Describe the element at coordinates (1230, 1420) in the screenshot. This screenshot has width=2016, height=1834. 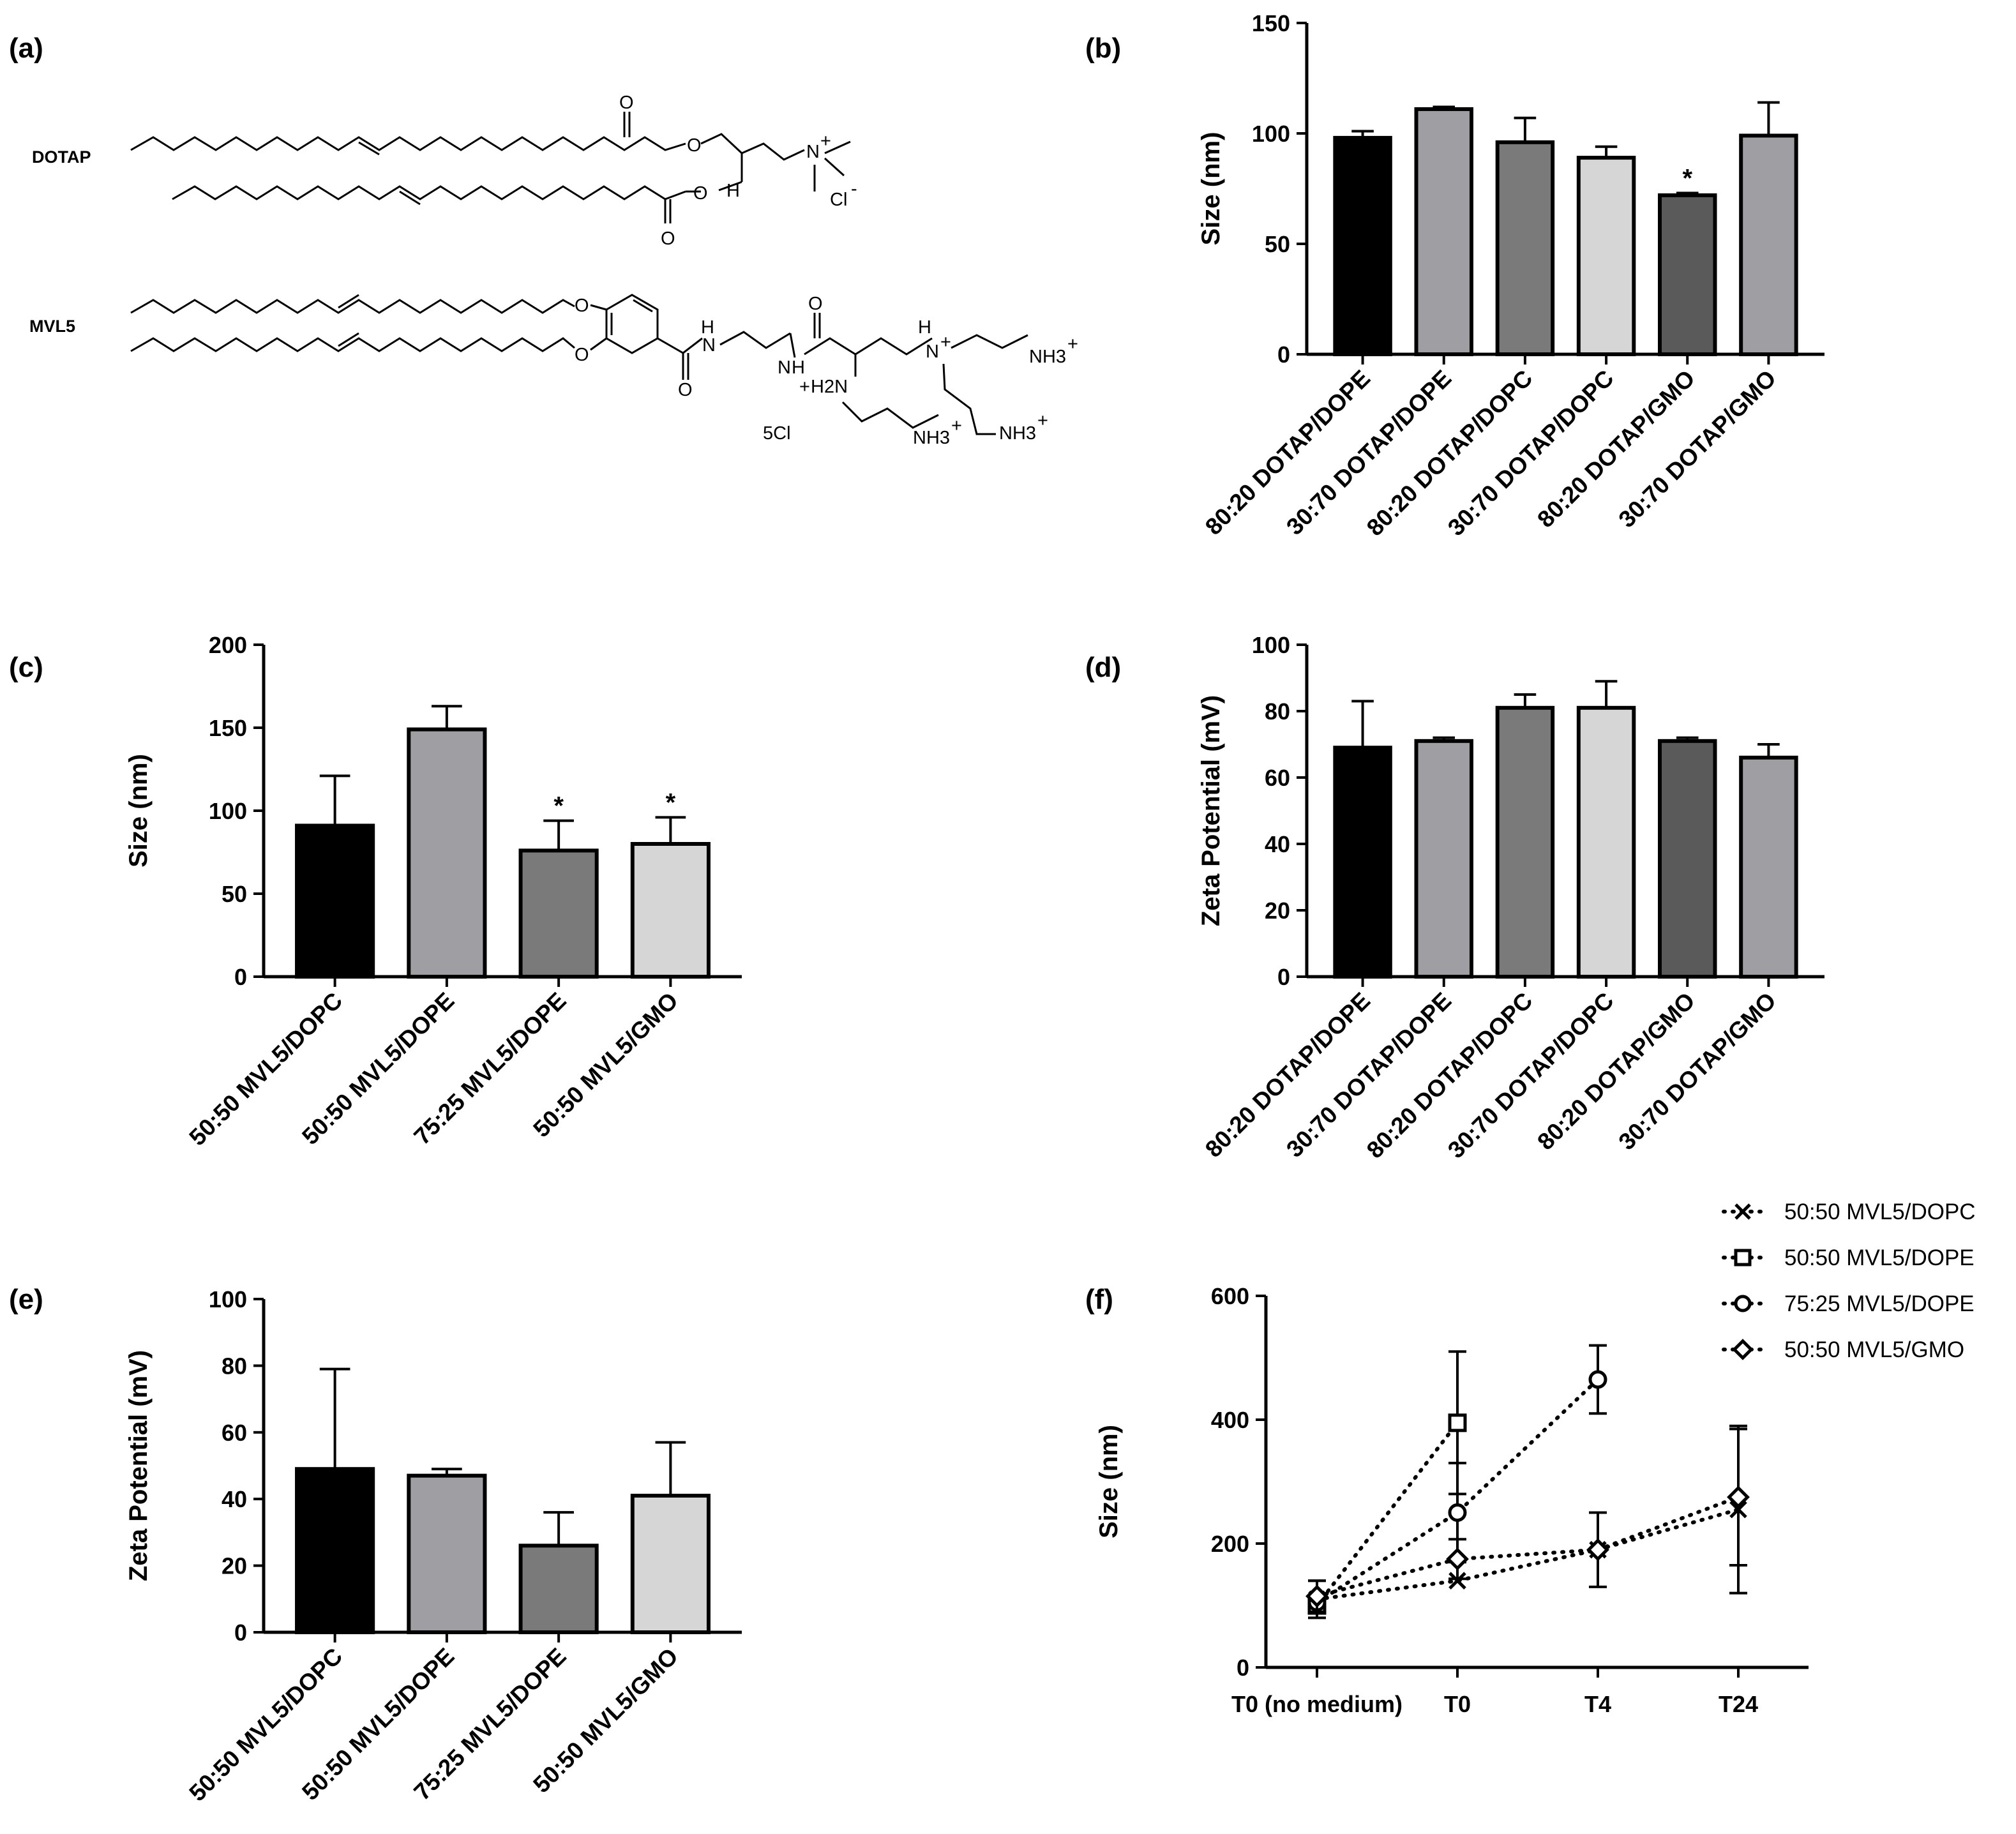
I see `y-tick-label: 400` at that location.